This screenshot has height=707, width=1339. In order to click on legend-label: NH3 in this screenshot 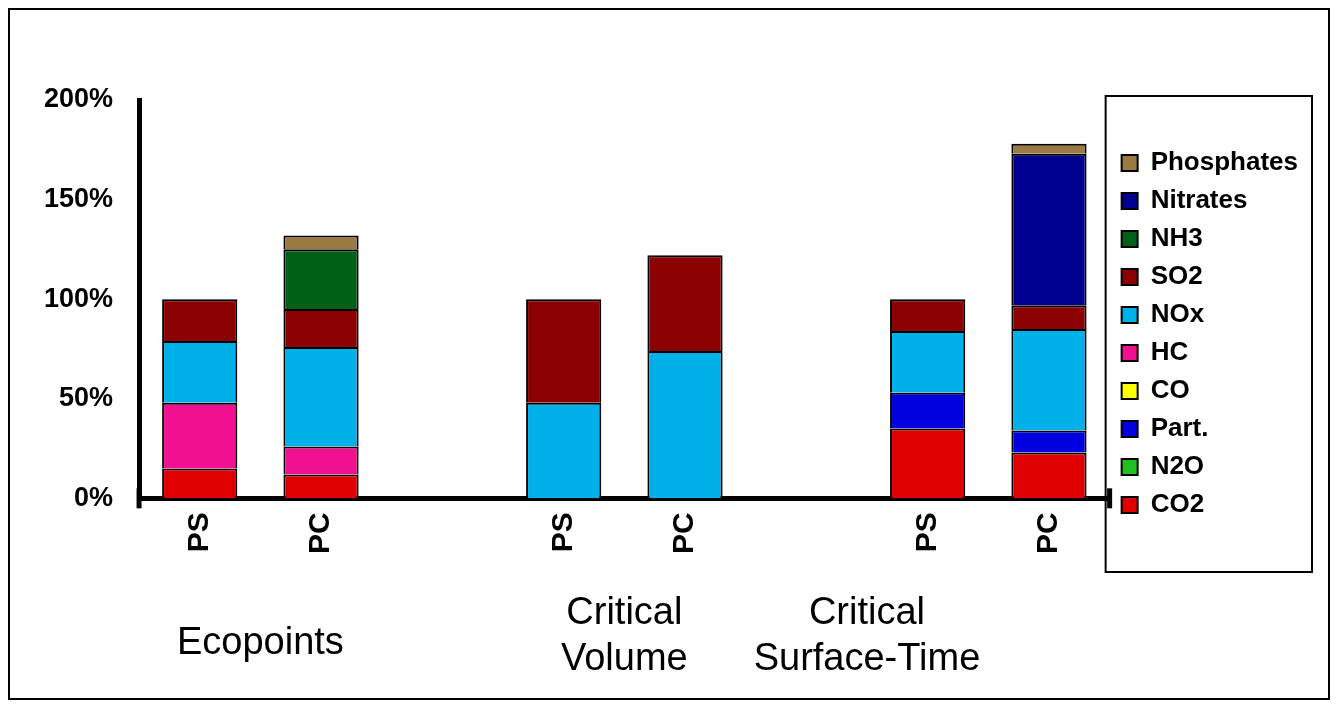, I will do `click(1176, 237)`.